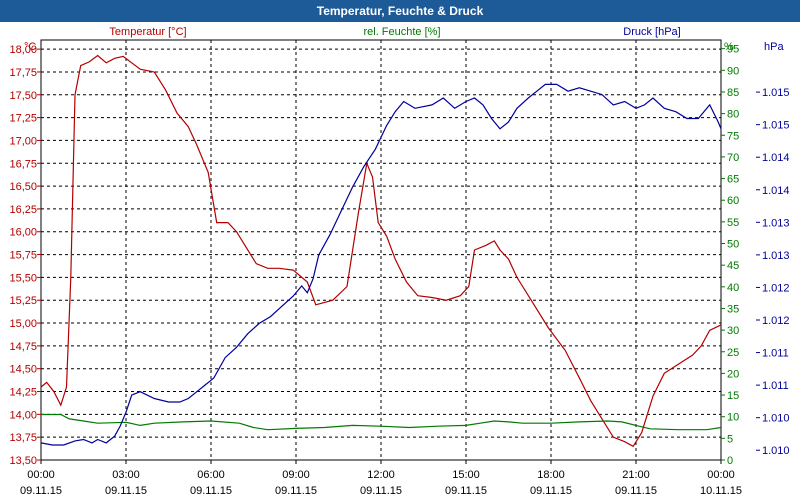  Describe the element at coordinates (23, 96) in the screenshot. I see `temperature-tick-label: 17,50` at that location.